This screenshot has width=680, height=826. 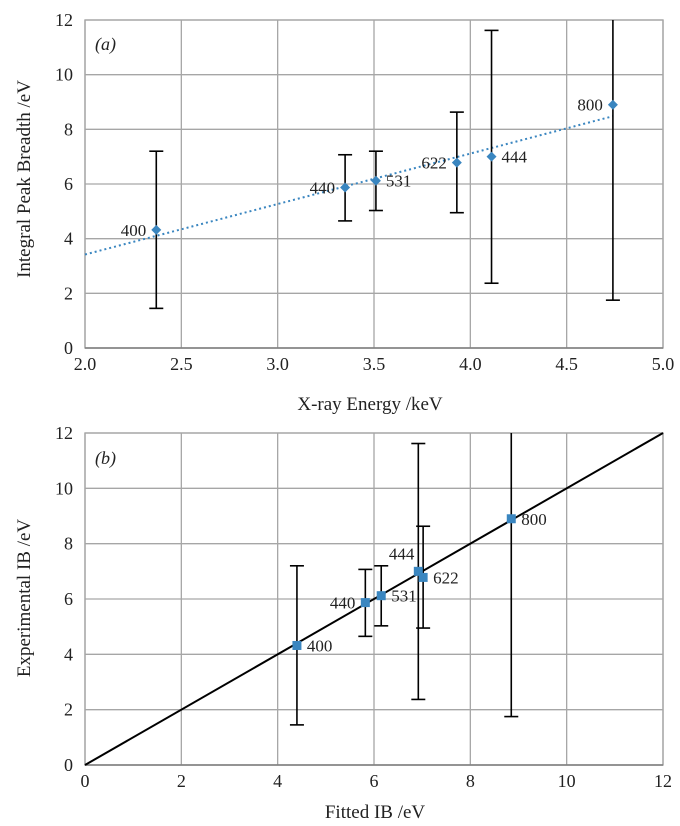 I want to click on y-tick-label-b: 2, so click(x=68, y=710).